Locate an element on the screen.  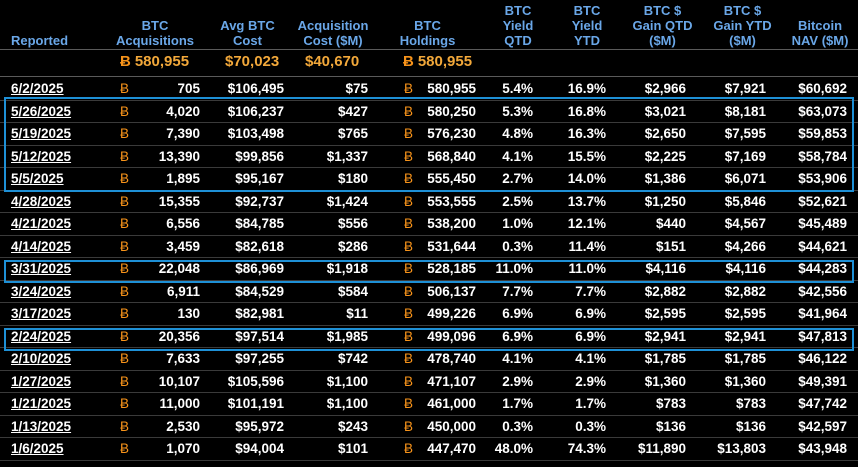
btc-gain-ytd-cell: $5,846 is located at coordinates (745, 201).